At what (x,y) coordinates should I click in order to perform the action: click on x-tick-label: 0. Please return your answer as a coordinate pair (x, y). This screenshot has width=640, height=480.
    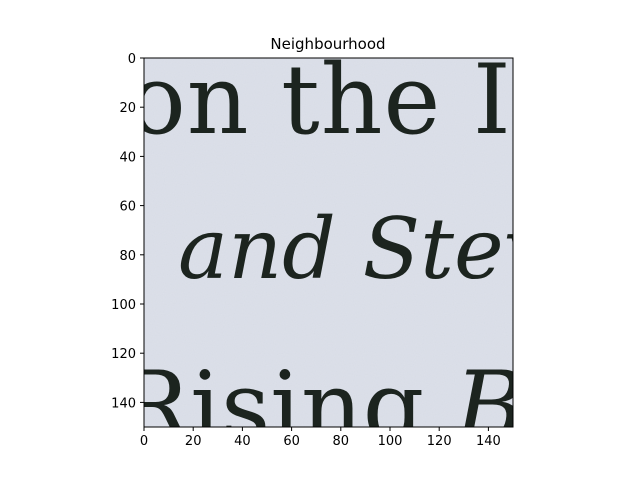
    Looking at the image, I should click on (144, 441).